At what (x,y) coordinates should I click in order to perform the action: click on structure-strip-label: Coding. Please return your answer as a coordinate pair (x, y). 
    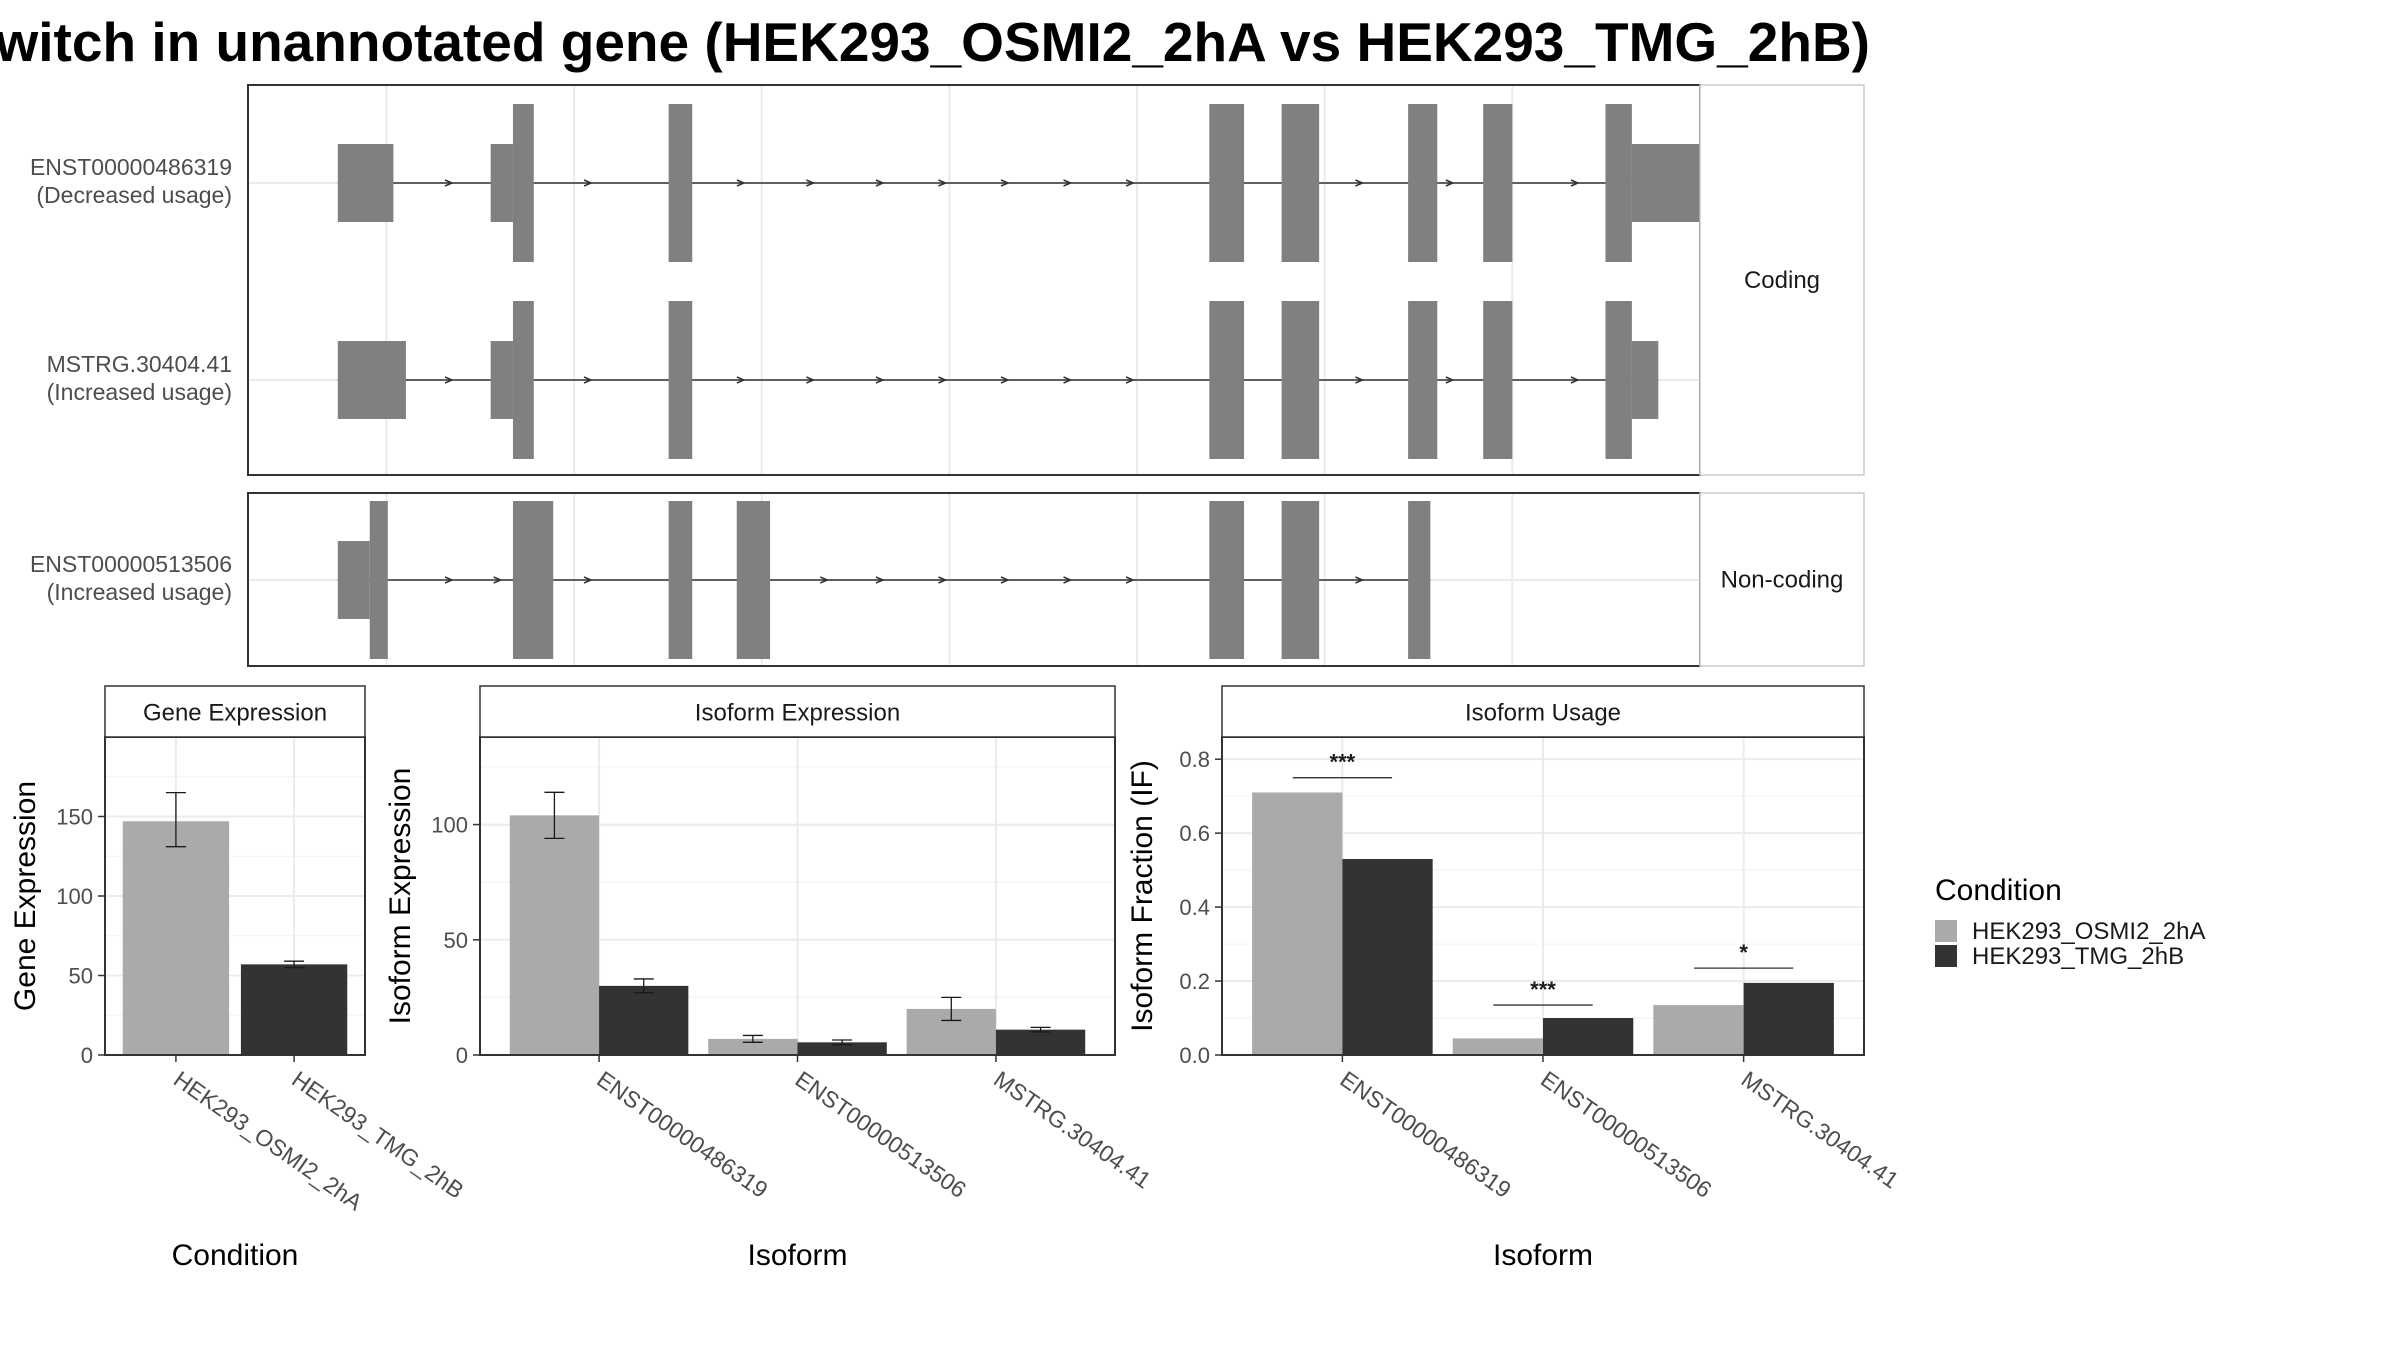
    Looking at the image, I should click on (1782, 280).